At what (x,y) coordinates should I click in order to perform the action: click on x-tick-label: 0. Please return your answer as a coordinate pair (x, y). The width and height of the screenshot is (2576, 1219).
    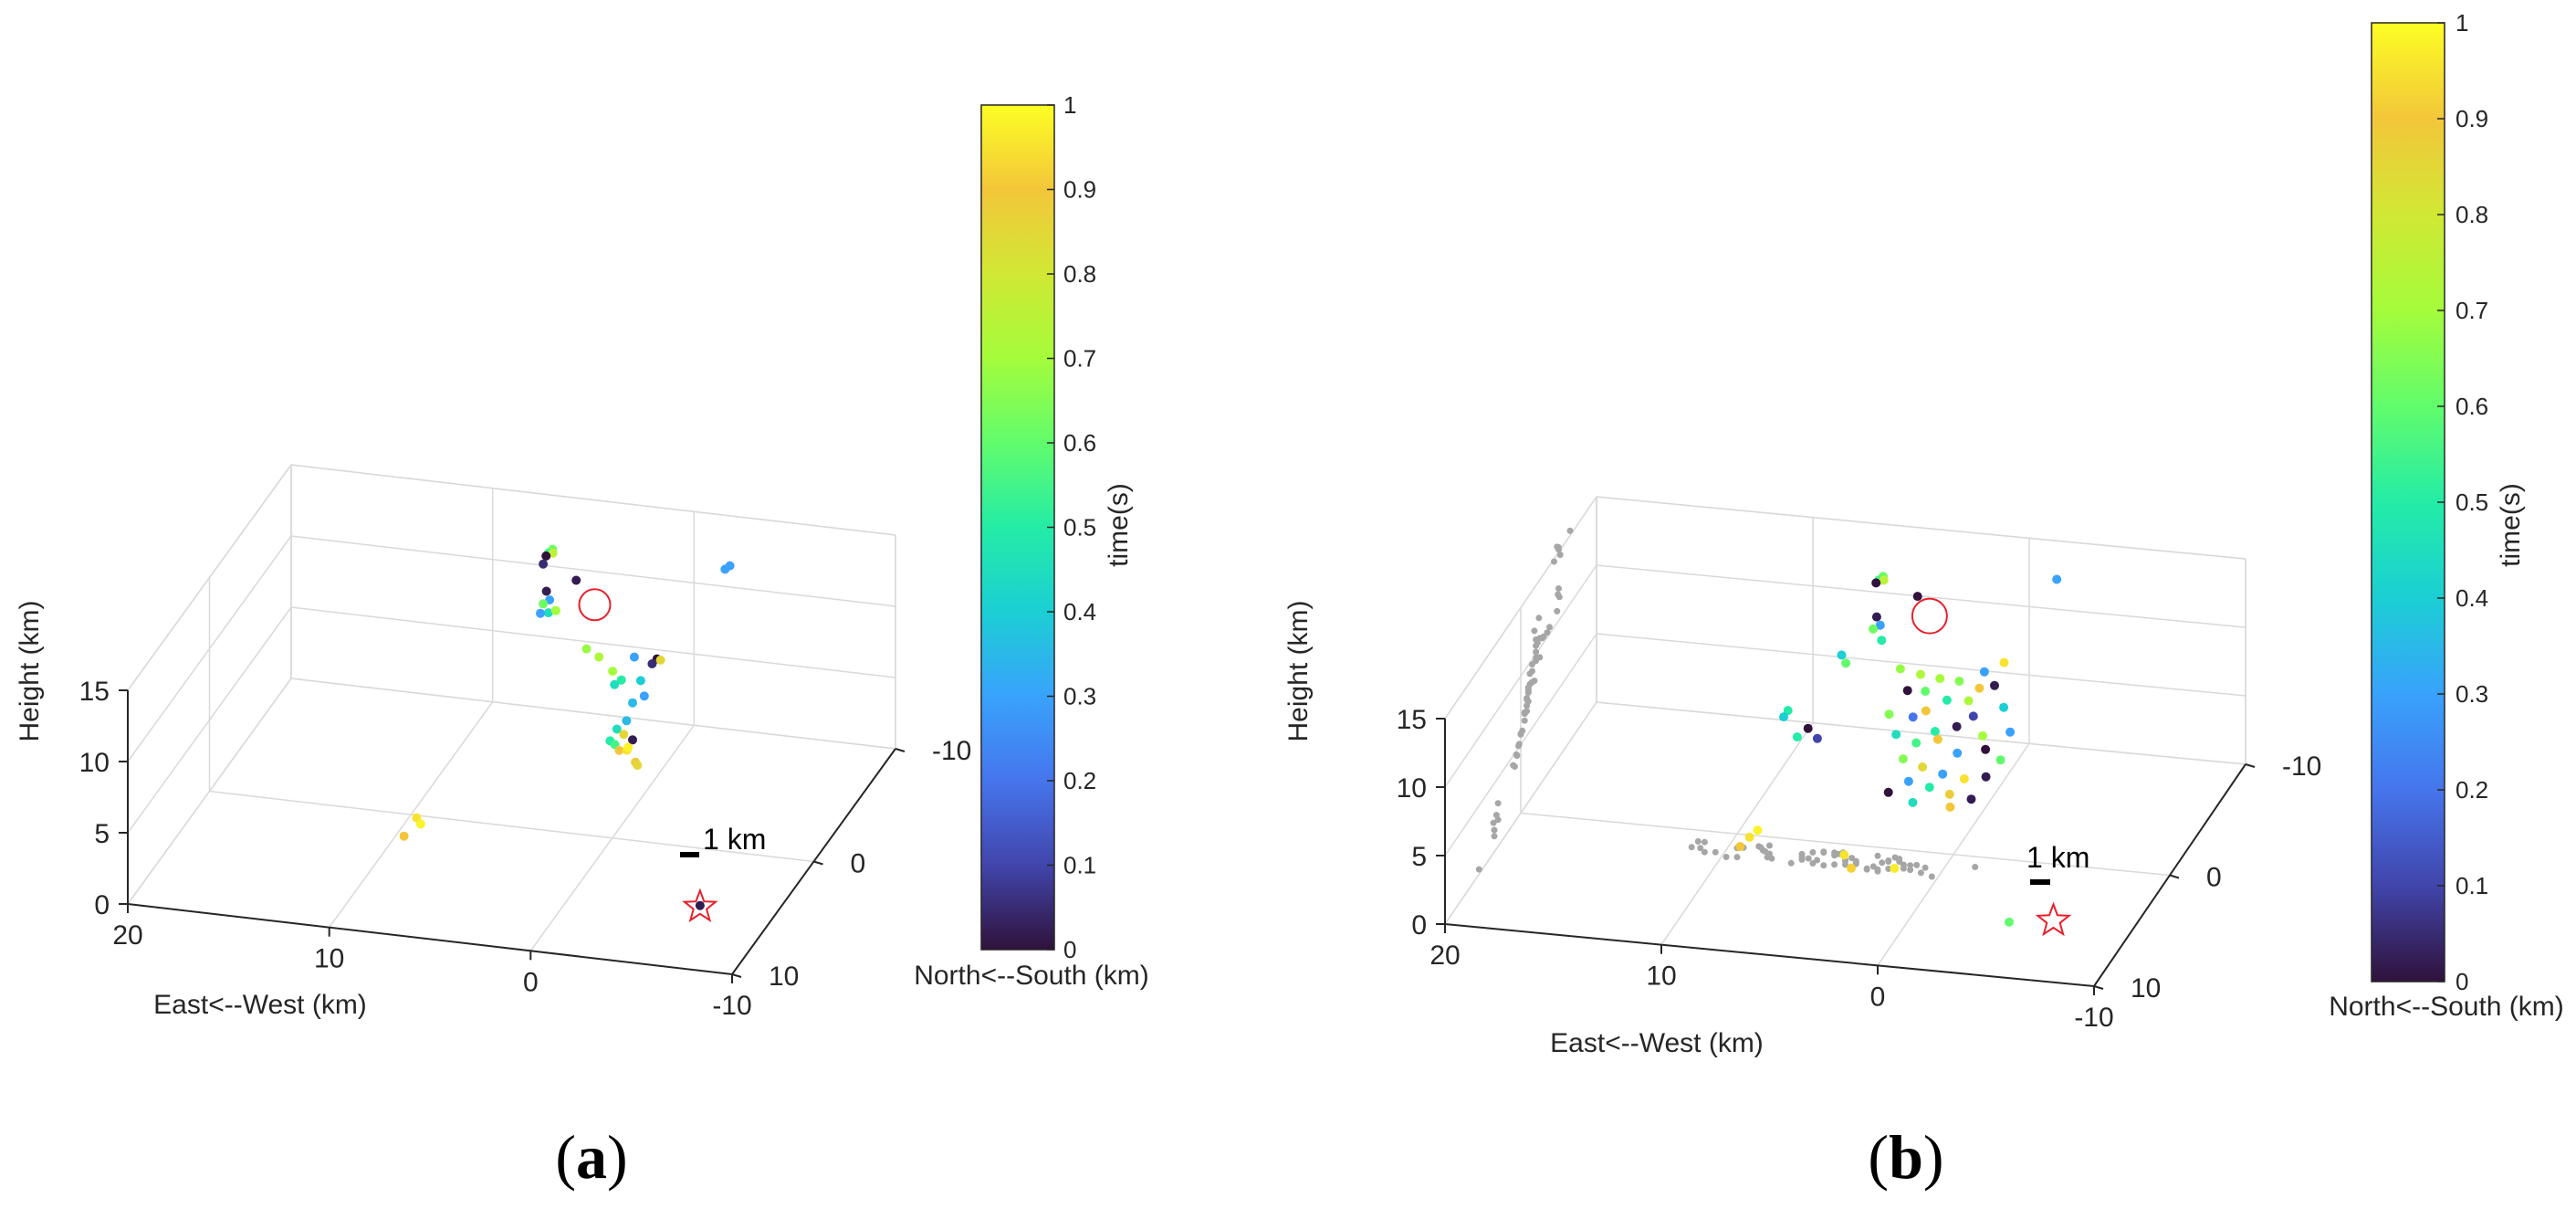
    Looking at the image, I should click on (1878, 997).